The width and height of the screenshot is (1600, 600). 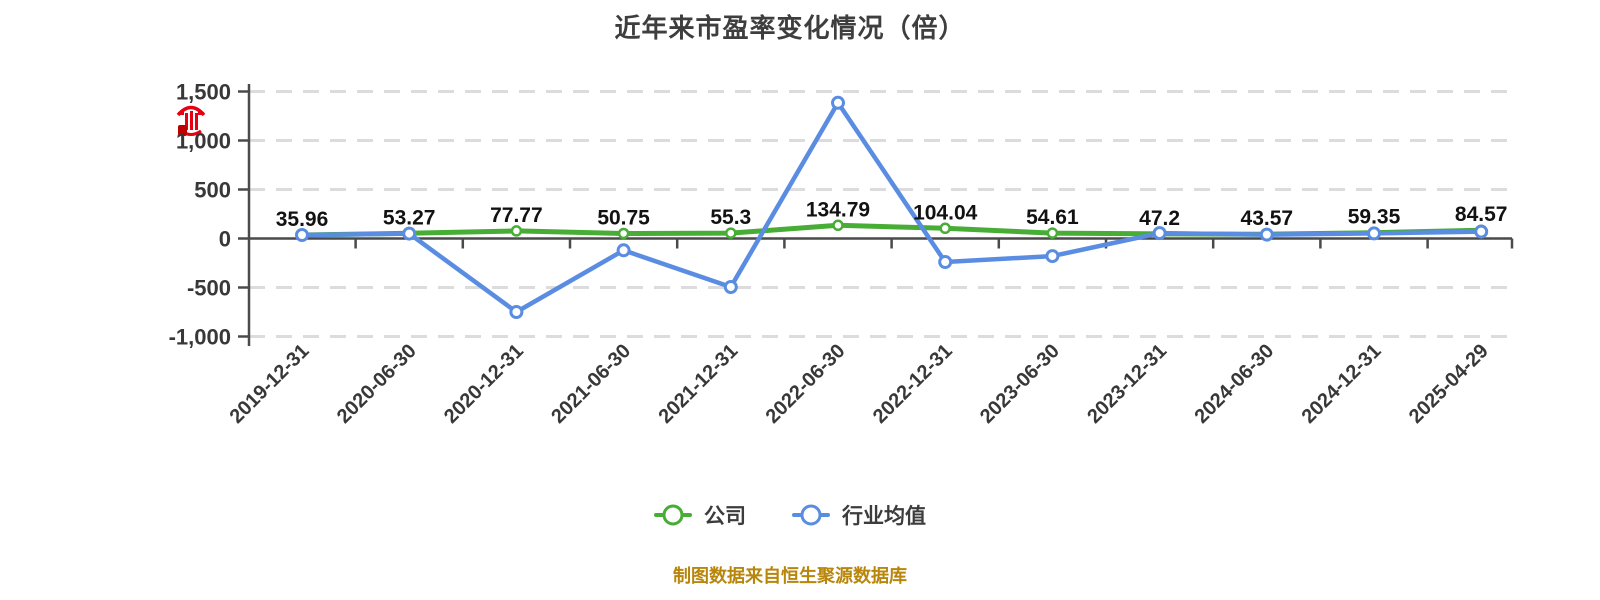 What do you see at coordinates (270, 384) in the screenshot?
I see `x-axis-label: 2019-12-31` at bounding box center [270, 384].